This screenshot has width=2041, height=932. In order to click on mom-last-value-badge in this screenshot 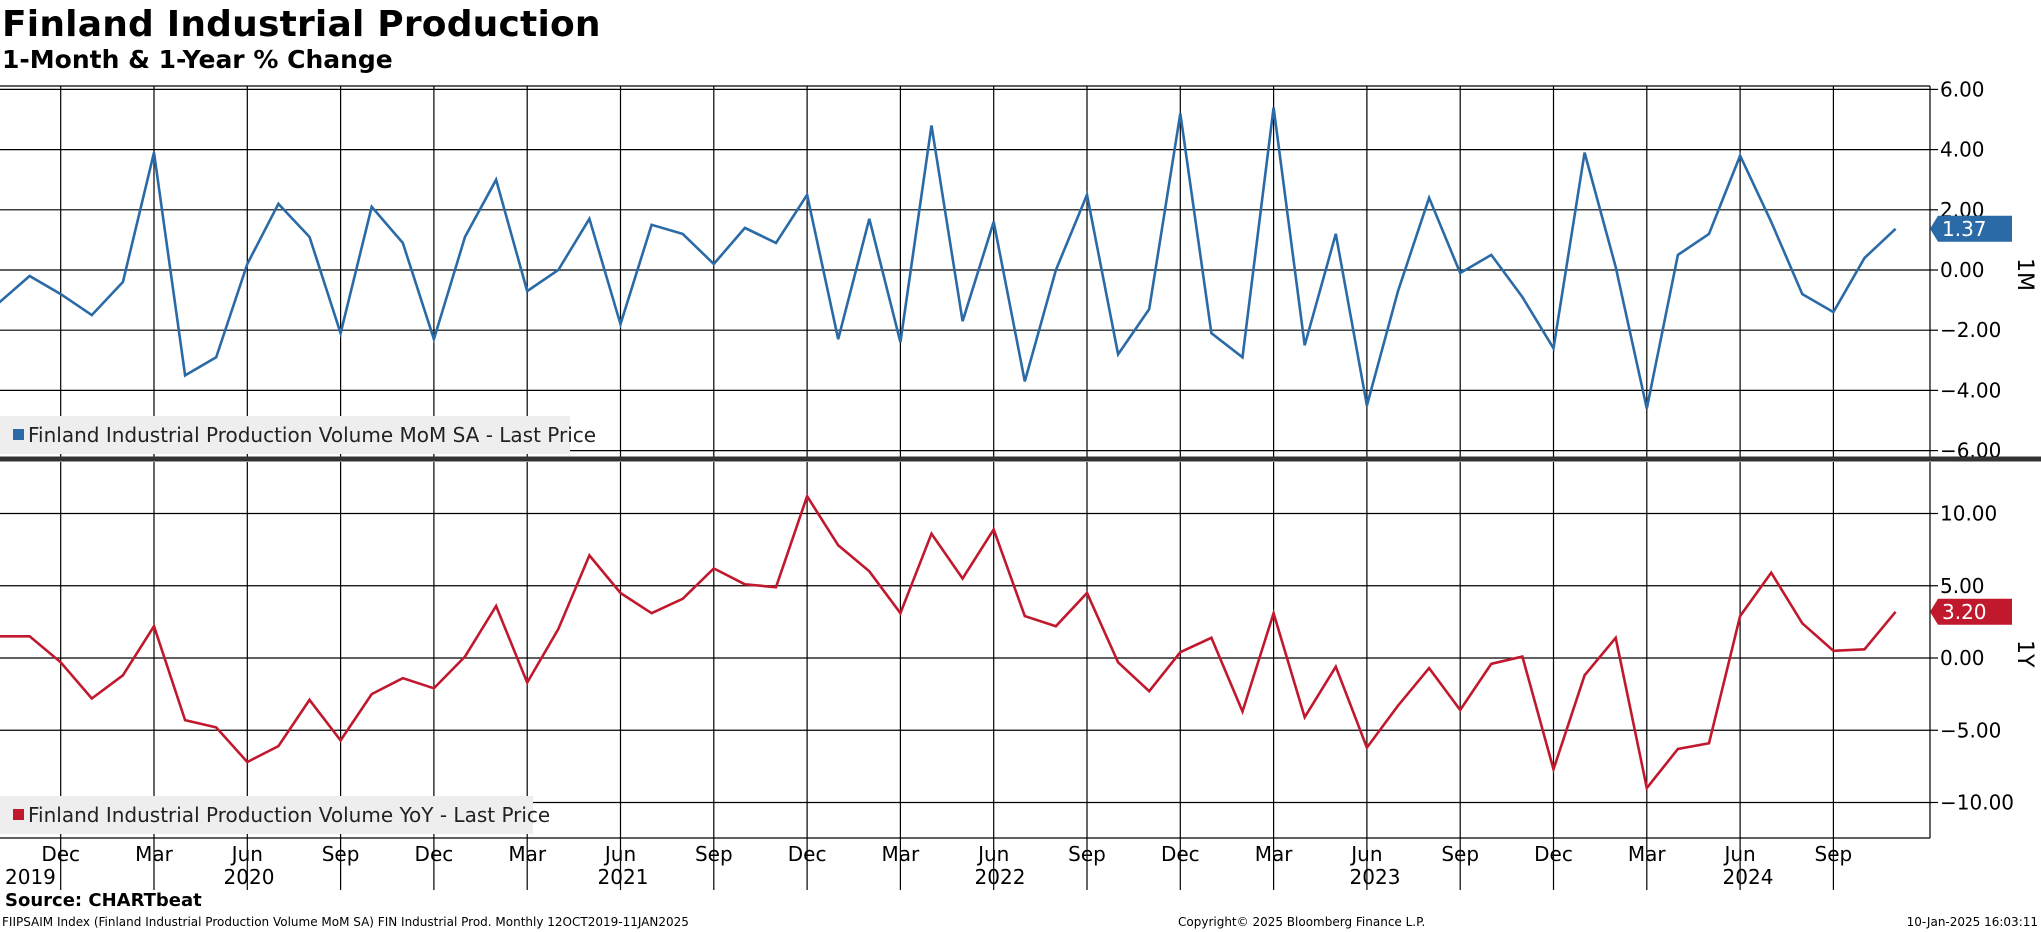, I will do `click(1971, 228)`.